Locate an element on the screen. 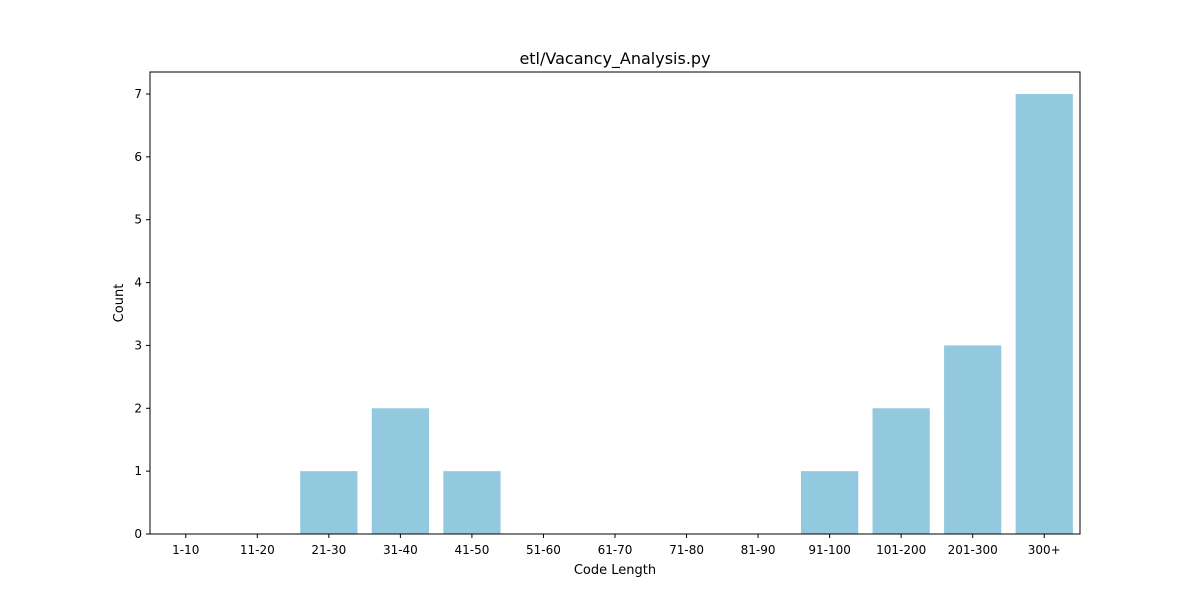  x-tick-label: 51-60 is located at coordinates (543, 550).